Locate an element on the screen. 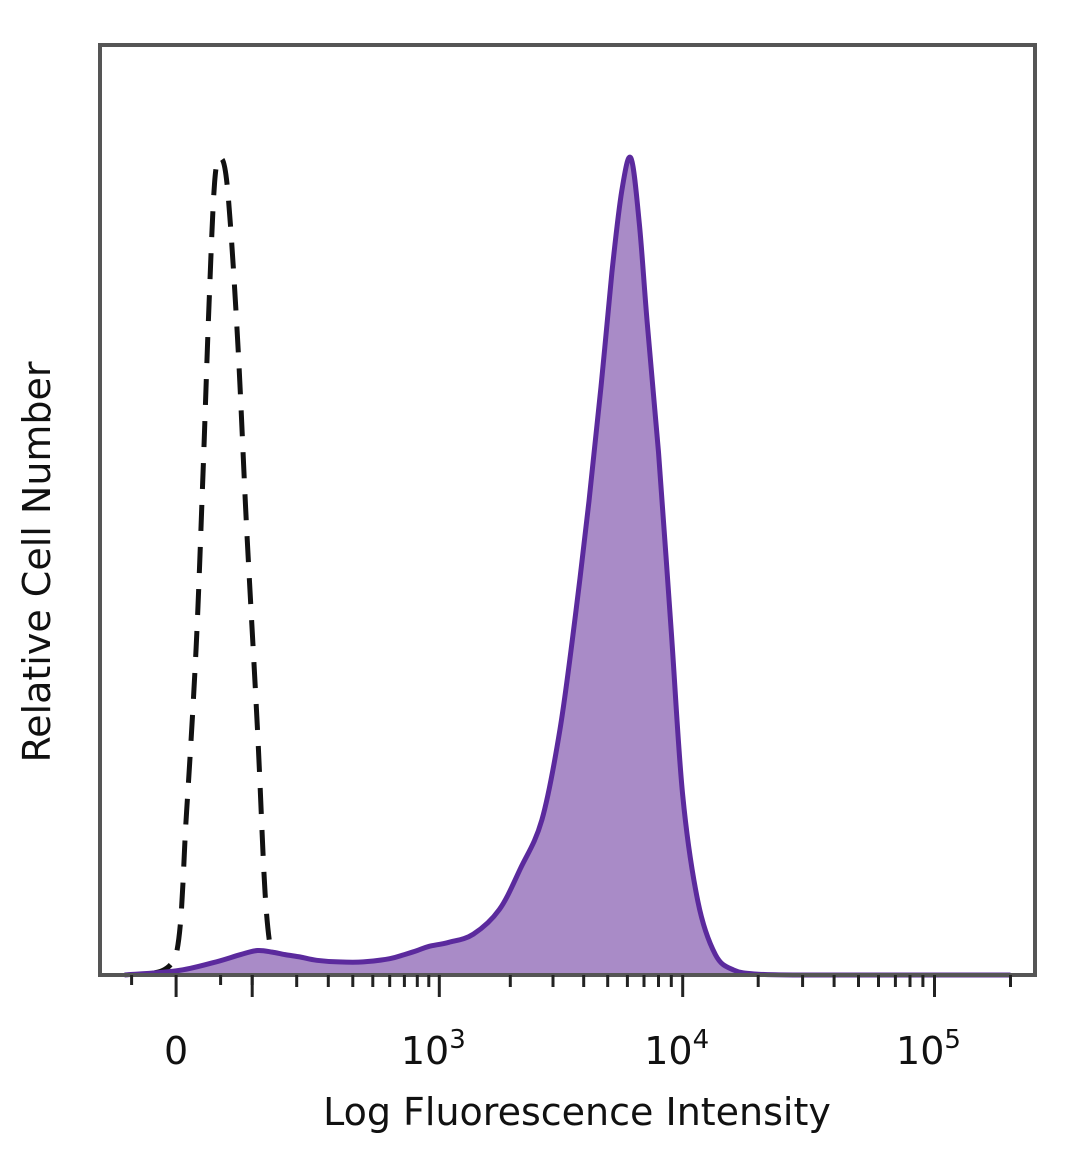  x-tick-label-3: 104 is located at coordinates (676, 1049).